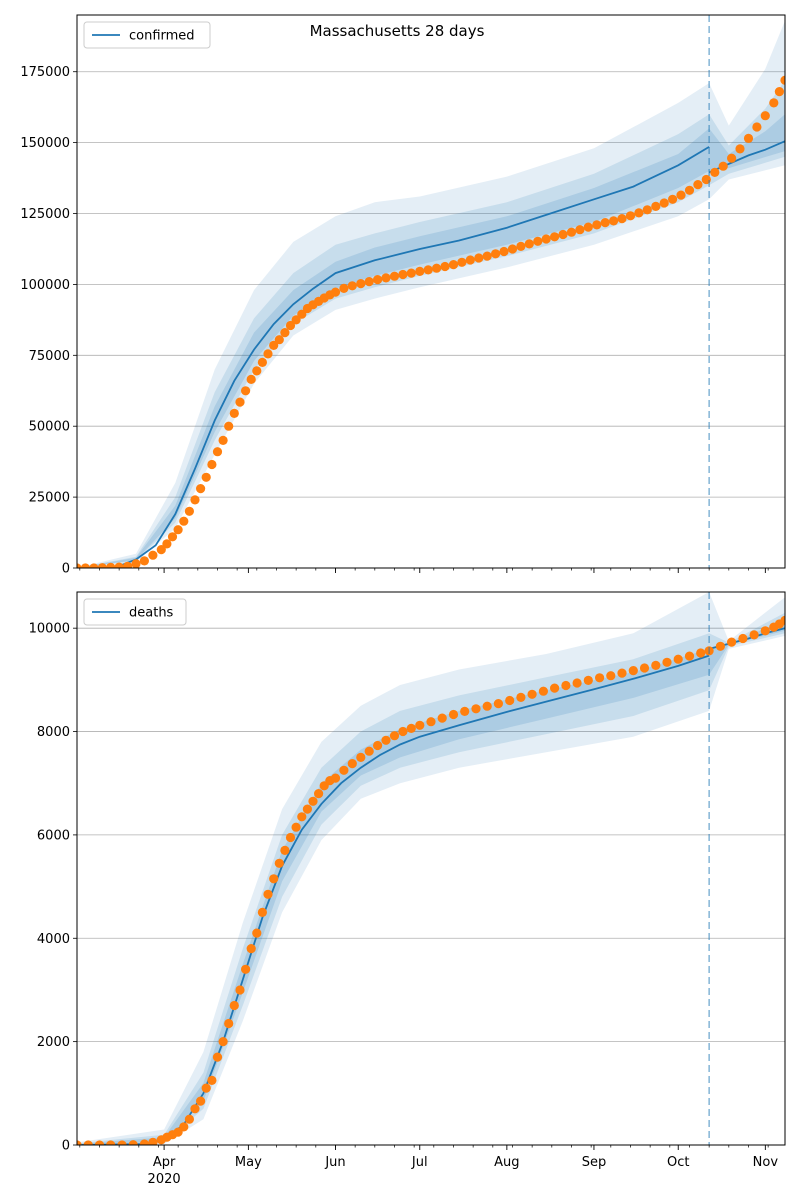 This screenshot has height=1200, width=800. I want to click on y-tick-label: 175000, so click(45, 72).